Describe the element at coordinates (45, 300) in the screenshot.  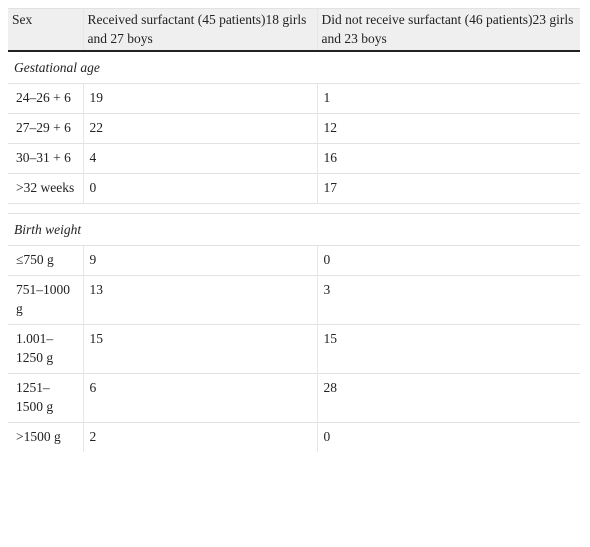
I see `row-label: 751–1000 g` at that location.